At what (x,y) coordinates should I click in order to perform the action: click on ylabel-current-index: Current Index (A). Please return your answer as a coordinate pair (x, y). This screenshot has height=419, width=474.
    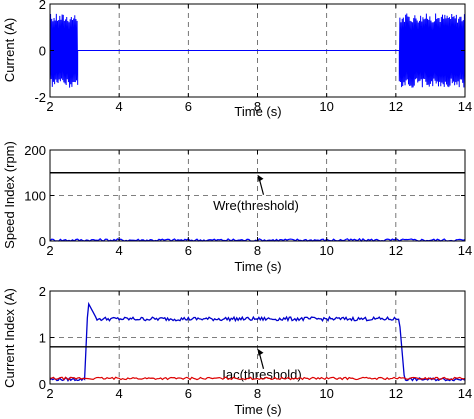
    Looking at the image, I should click on (9, 338).